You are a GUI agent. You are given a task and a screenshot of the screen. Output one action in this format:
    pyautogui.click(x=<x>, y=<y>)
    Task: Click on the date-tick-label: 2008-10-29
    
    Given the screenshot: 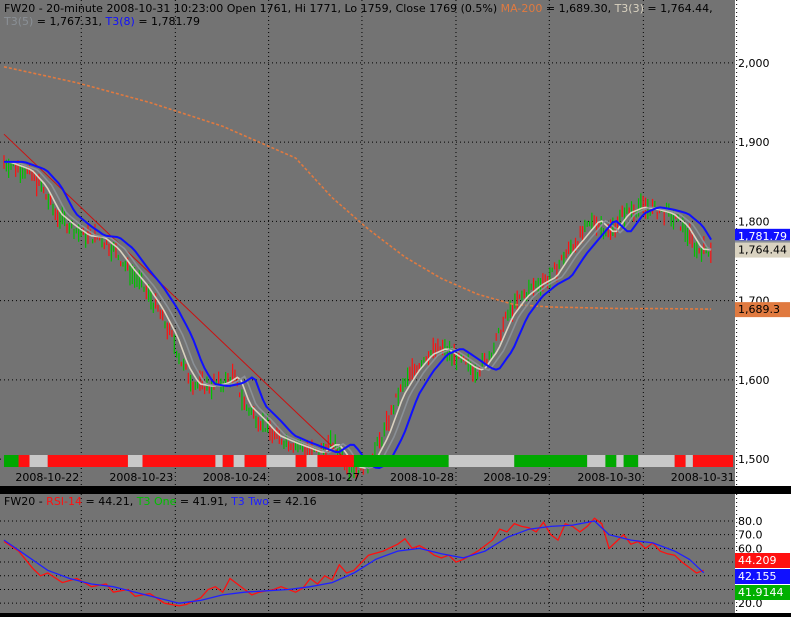 What is the action you would take?
    pyautogui.click(x=515, y=477)
    